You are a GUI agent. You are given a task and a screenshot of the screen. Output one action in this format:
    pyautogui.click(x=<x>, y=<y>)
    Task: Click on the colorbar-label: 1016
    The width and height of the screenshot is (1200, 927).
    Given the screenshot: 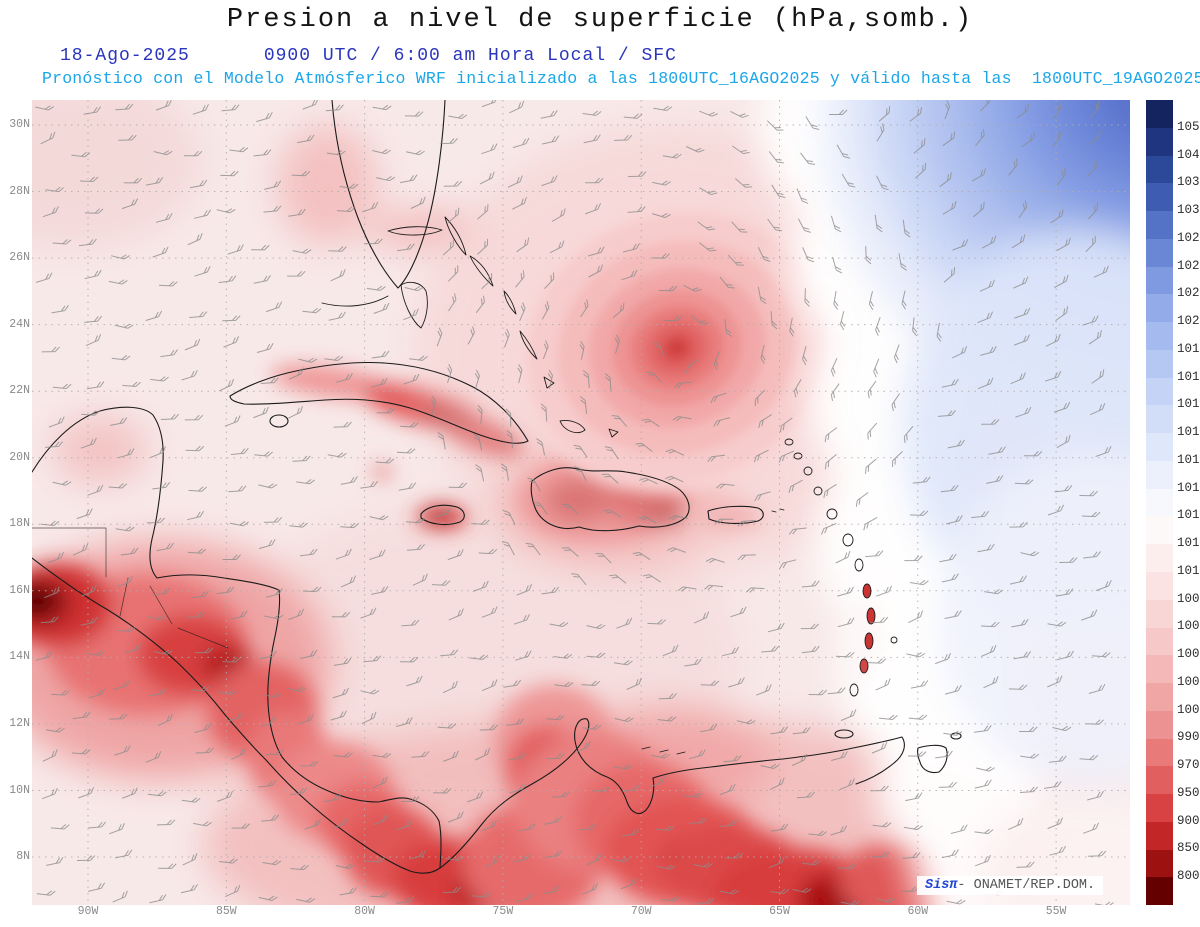 What is the action you would take?
    pyautogui.click(x=1188, y=432)
    